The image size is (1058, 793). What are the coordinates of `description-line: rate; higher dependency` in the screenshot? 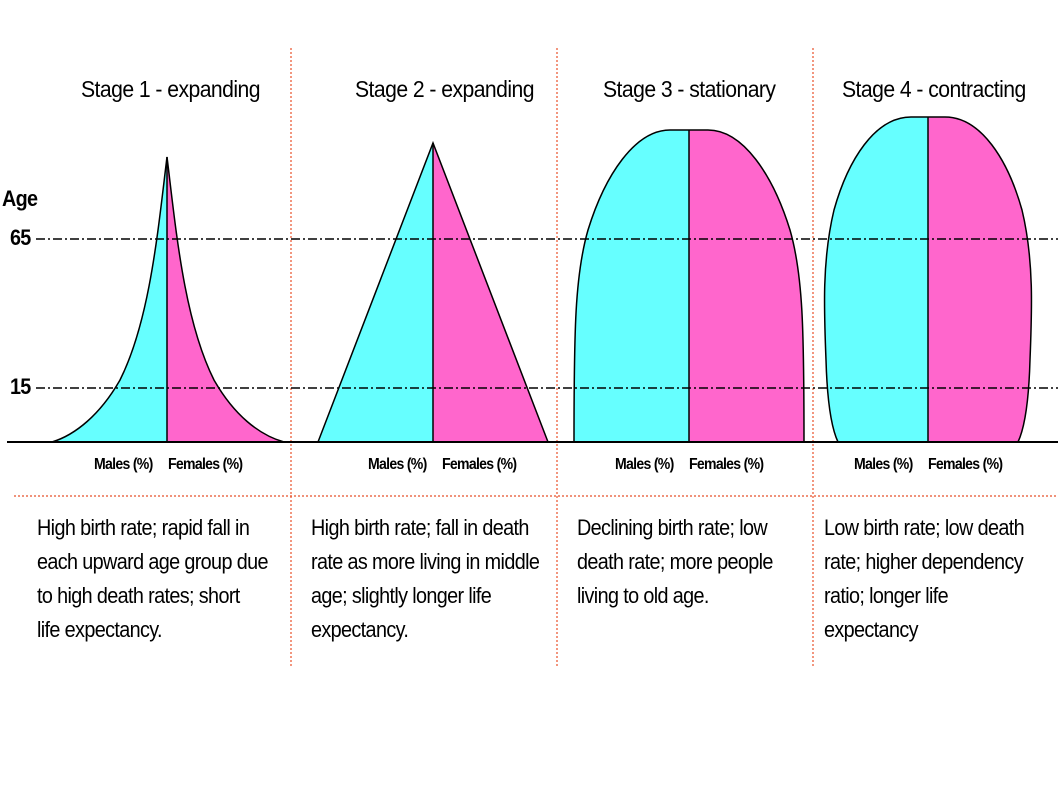 It's located at (924, 561).